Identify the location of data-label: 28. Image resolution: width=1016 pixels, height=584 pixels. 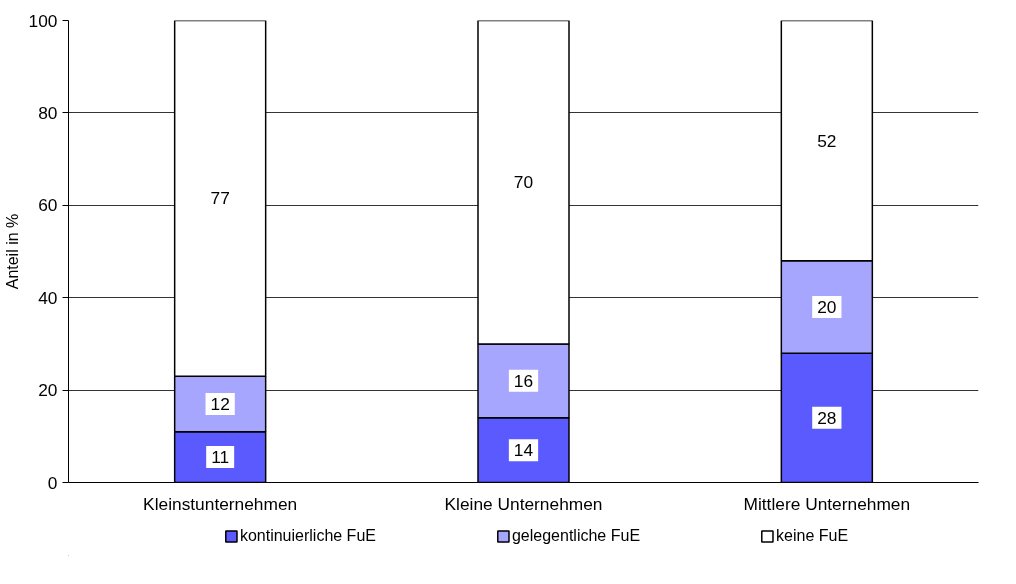
(827, 417).